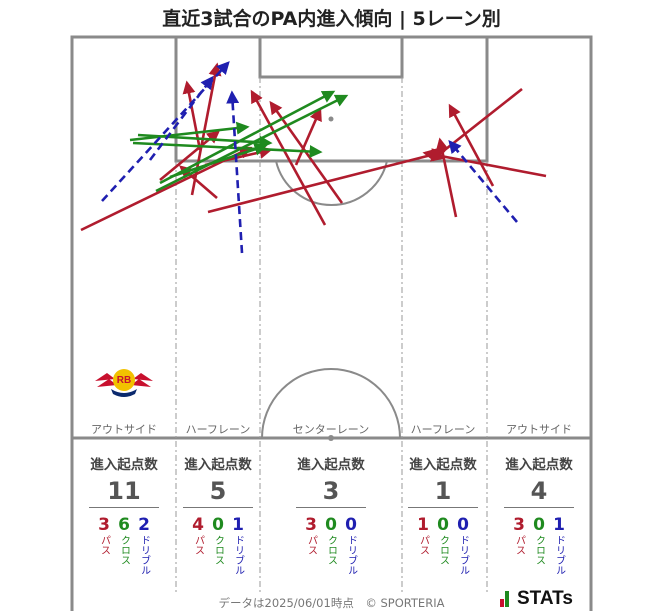  What do you see at coordinates (124, 491) in the screenshot?
I see `entry-count-total: 11` at bounding box center [124, 491].